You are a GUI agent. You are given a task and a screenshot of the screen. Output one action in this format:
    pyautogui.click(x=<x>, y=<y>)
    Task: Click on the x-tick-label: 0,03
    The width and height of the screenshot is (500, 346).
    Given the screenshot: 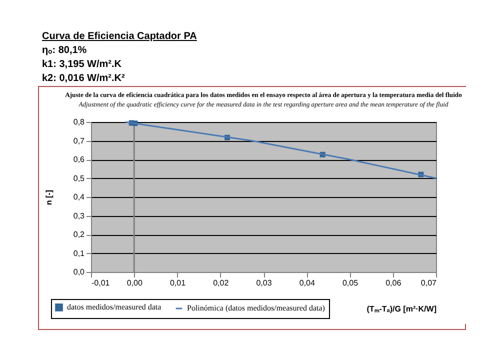 What is the action you would take?
    pyautogui.click(x=264, y=283)
    